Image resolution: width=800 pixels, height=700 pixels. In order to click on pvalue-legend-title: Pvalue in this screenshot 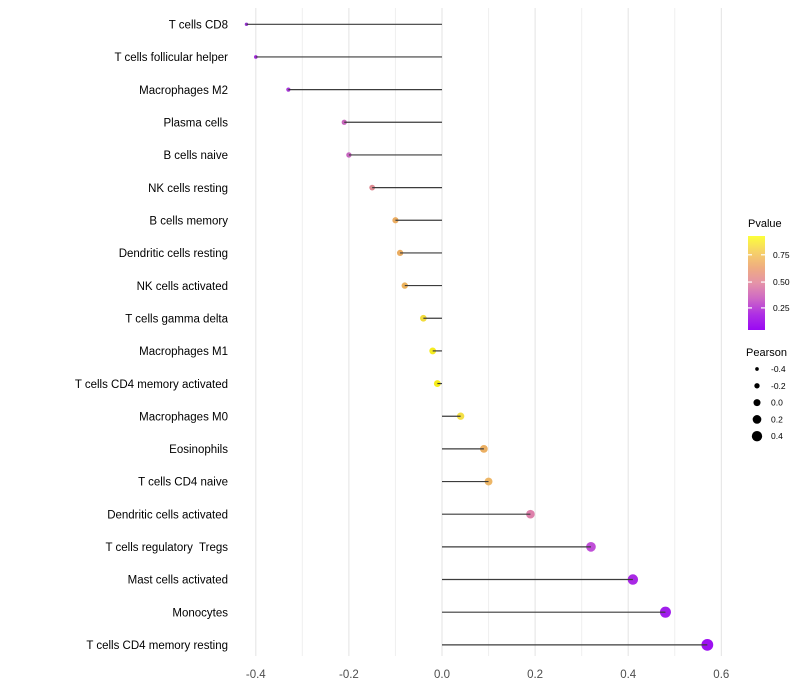, I will do `click(765, 224)`.